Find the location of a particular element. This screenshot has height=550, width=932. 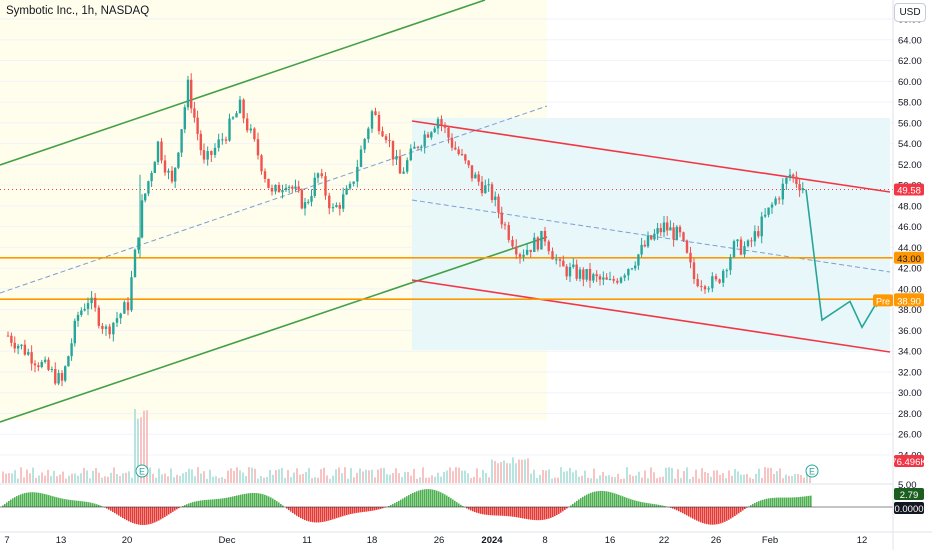

time-tick-label: 18 is located at coordinates (372, 540).